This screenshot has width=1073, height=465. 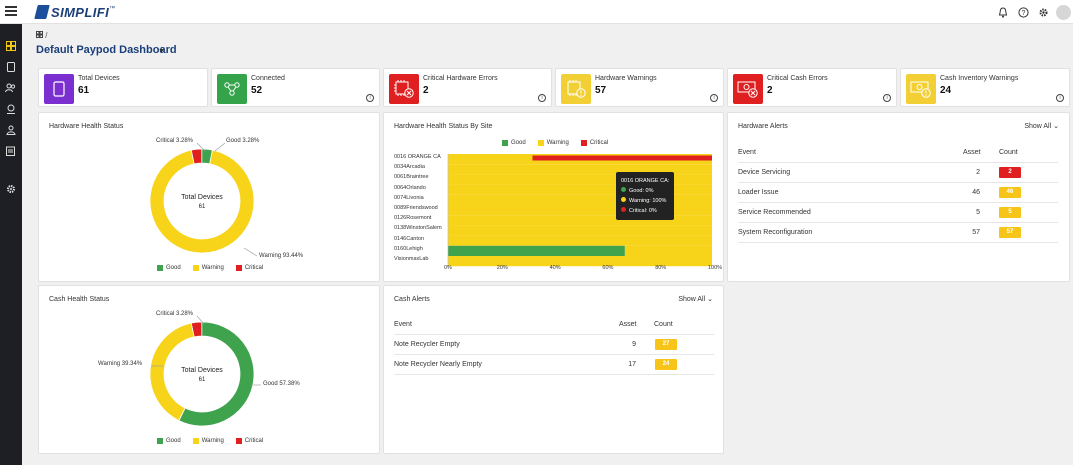 What do you see at coordinates (11, 11) in the screenshot?
I see `menu-icon` at bounding box center [11, 11].